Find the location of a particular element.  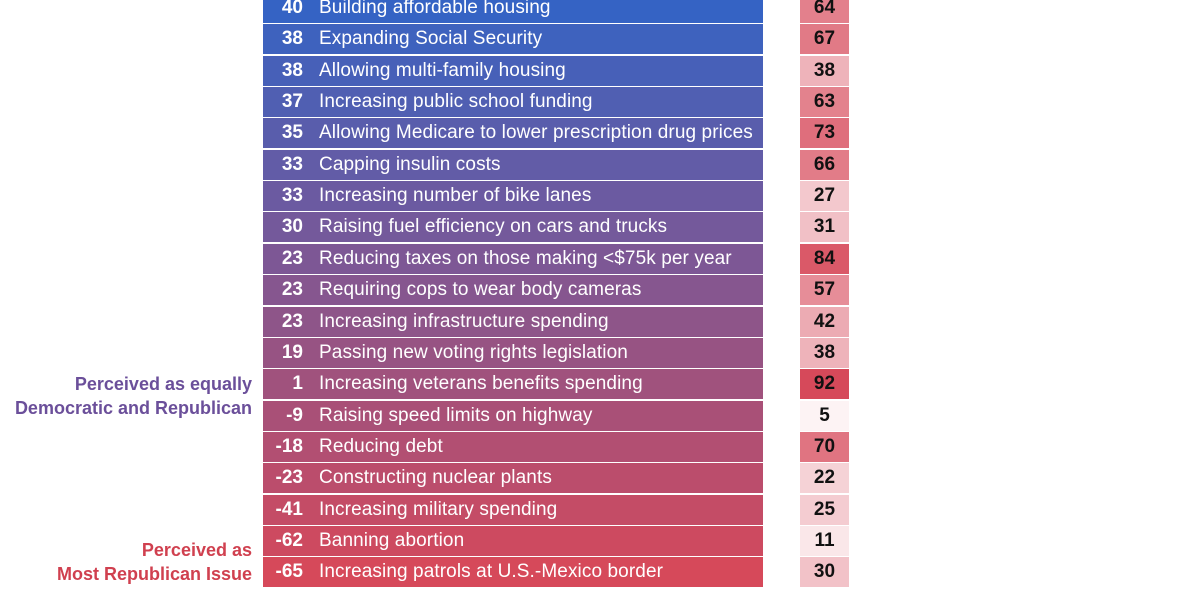

support-value: 22 is located at coordinates (824, 478).